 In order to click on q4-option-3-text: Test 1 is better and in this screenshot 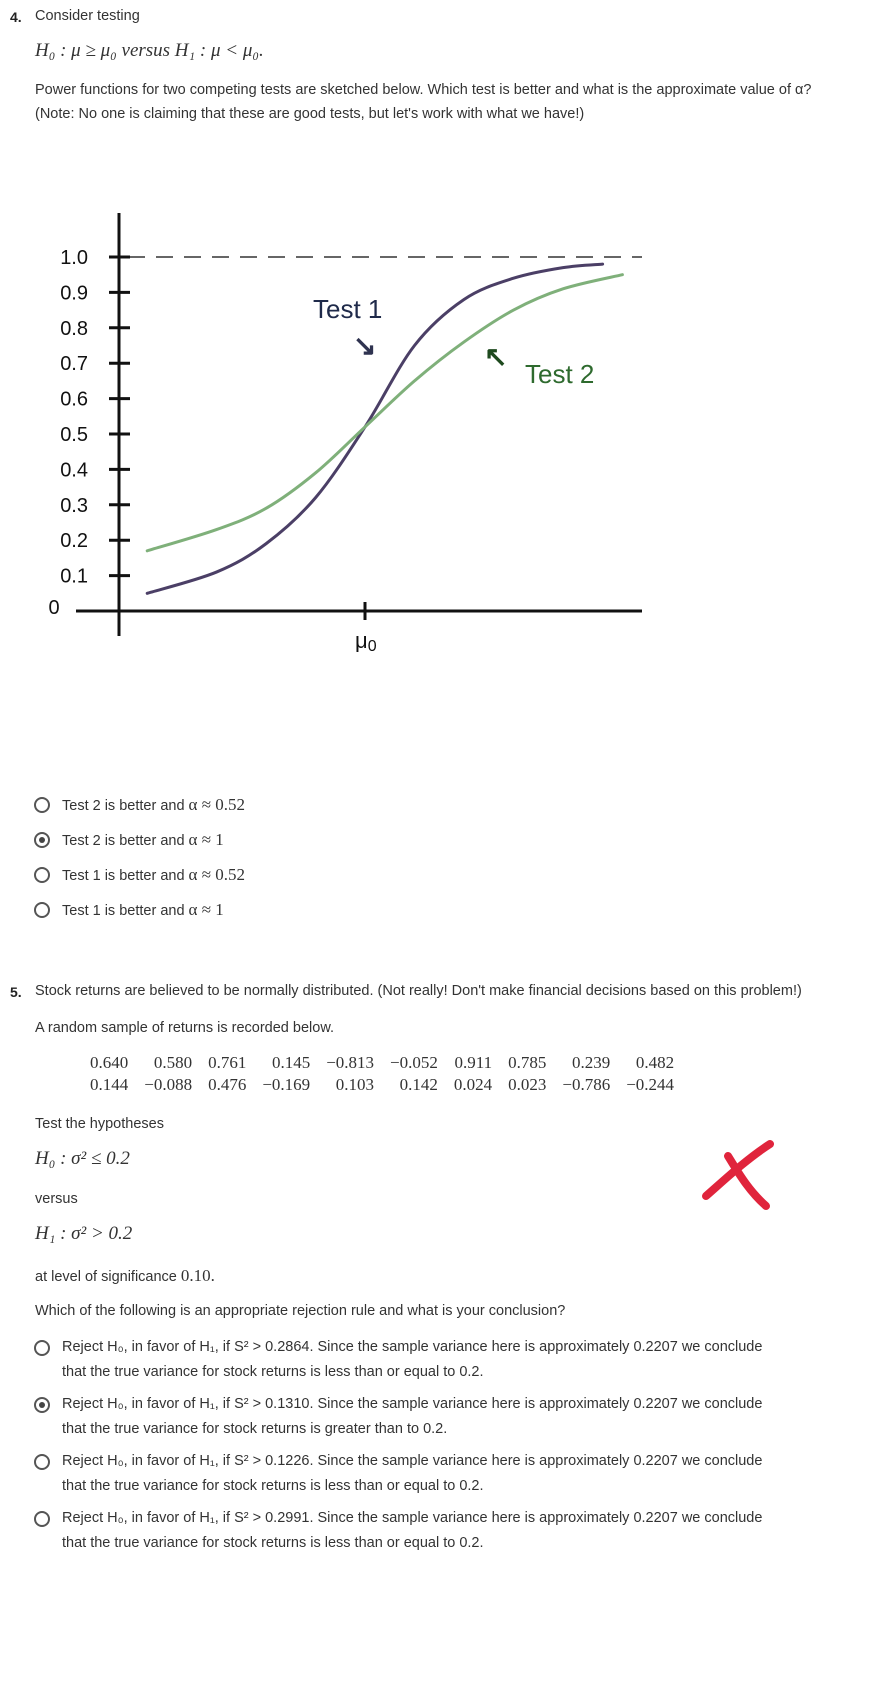, I will do `click(123, 876)`.